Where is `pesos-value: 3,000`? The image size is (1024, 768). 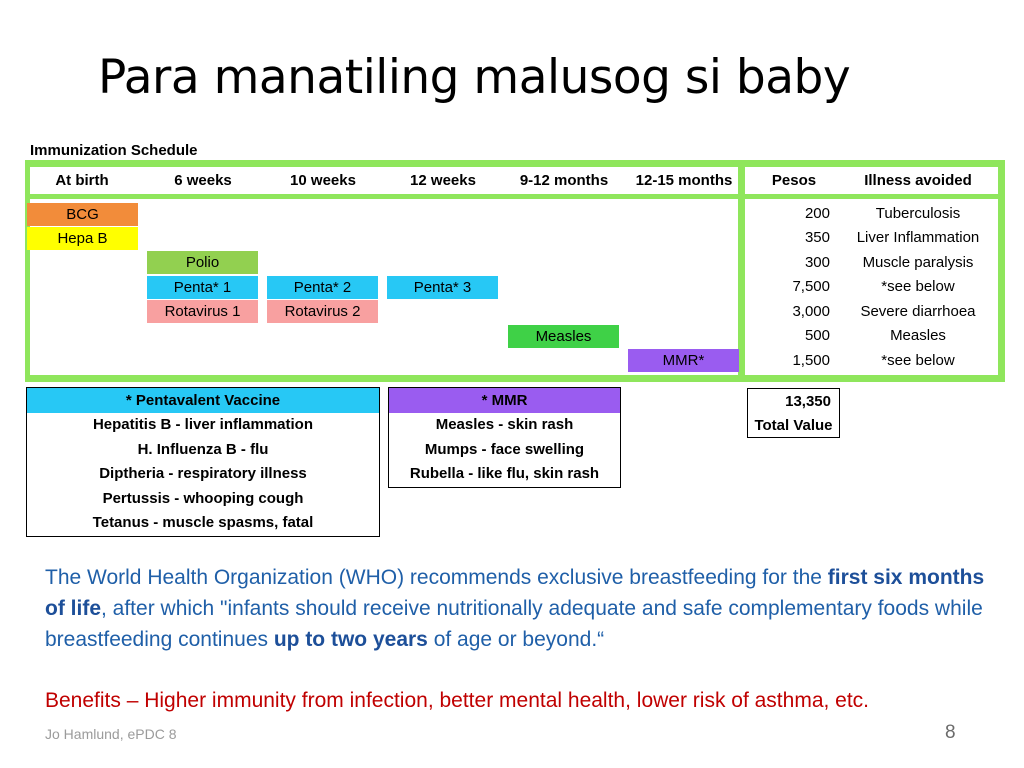 pesos-value: 3,000 is located at coordinates (811, 311).